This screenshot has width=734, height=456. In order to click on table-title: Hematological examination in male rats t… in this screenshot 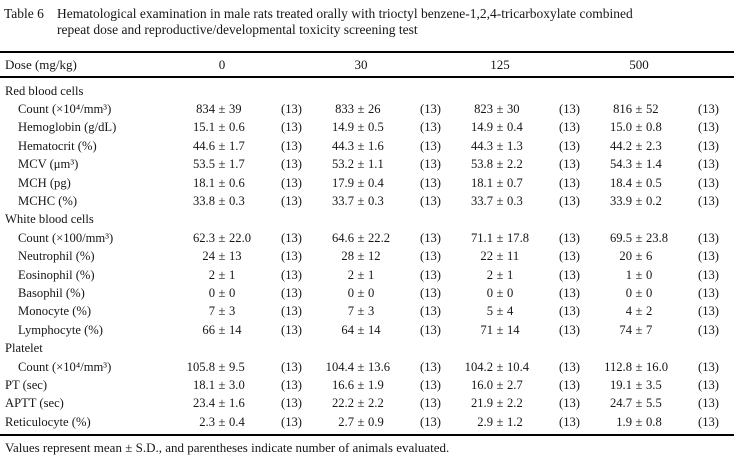, I will do `click(392, 22)`.